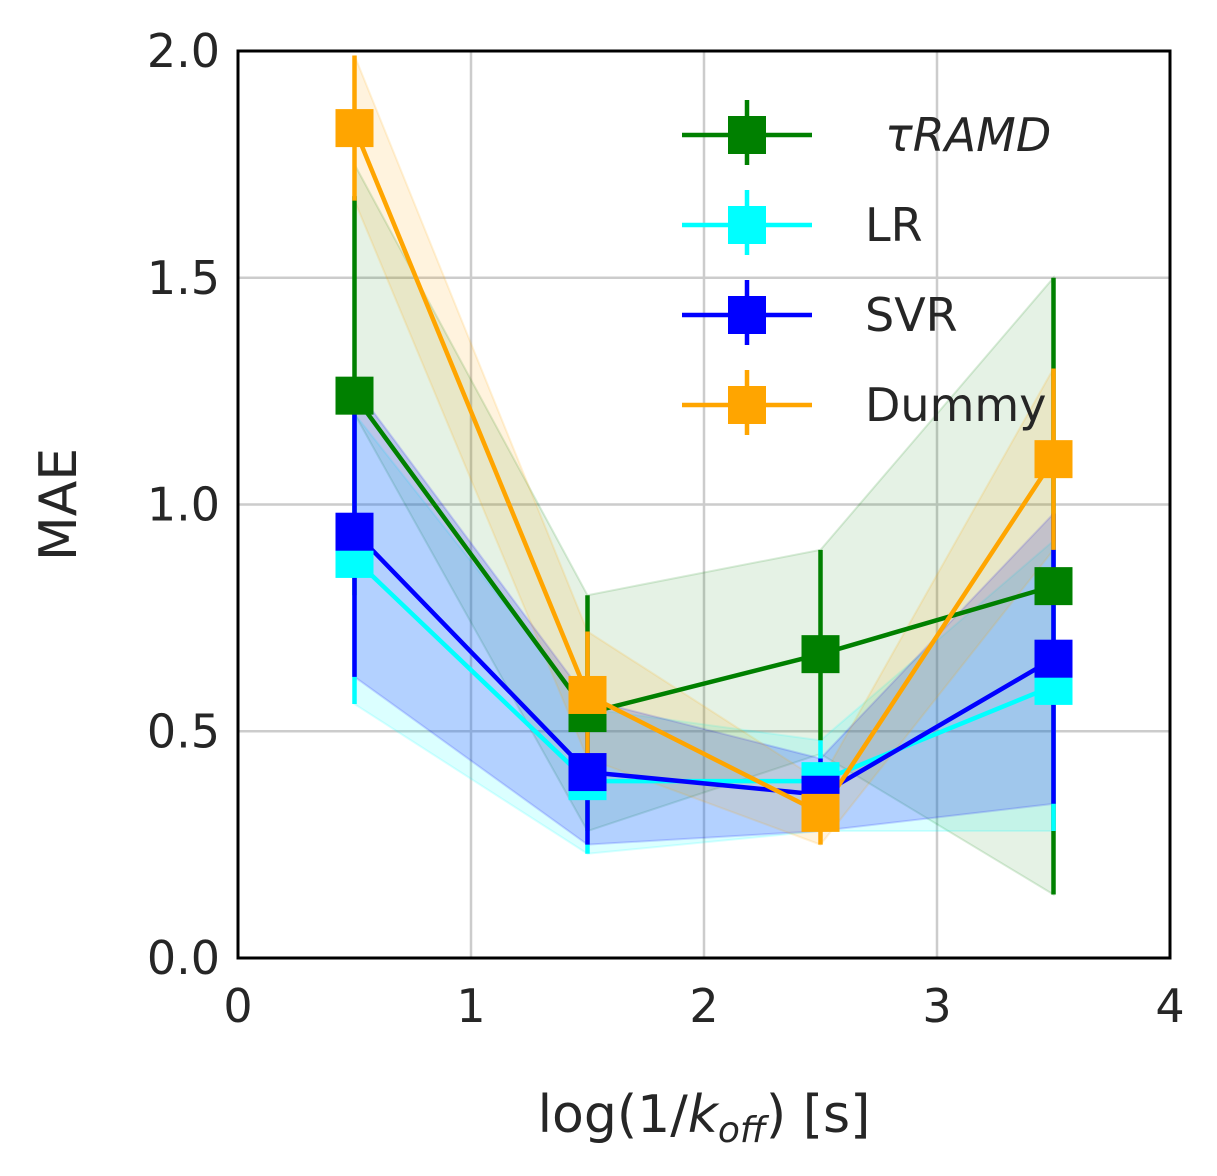 The height and width of the screenshot is (1176, 1217). What do you see at coordinates (894, 225) in the screenshot?
I see `legend-label-1: LR` at bounding box center [894, 225].